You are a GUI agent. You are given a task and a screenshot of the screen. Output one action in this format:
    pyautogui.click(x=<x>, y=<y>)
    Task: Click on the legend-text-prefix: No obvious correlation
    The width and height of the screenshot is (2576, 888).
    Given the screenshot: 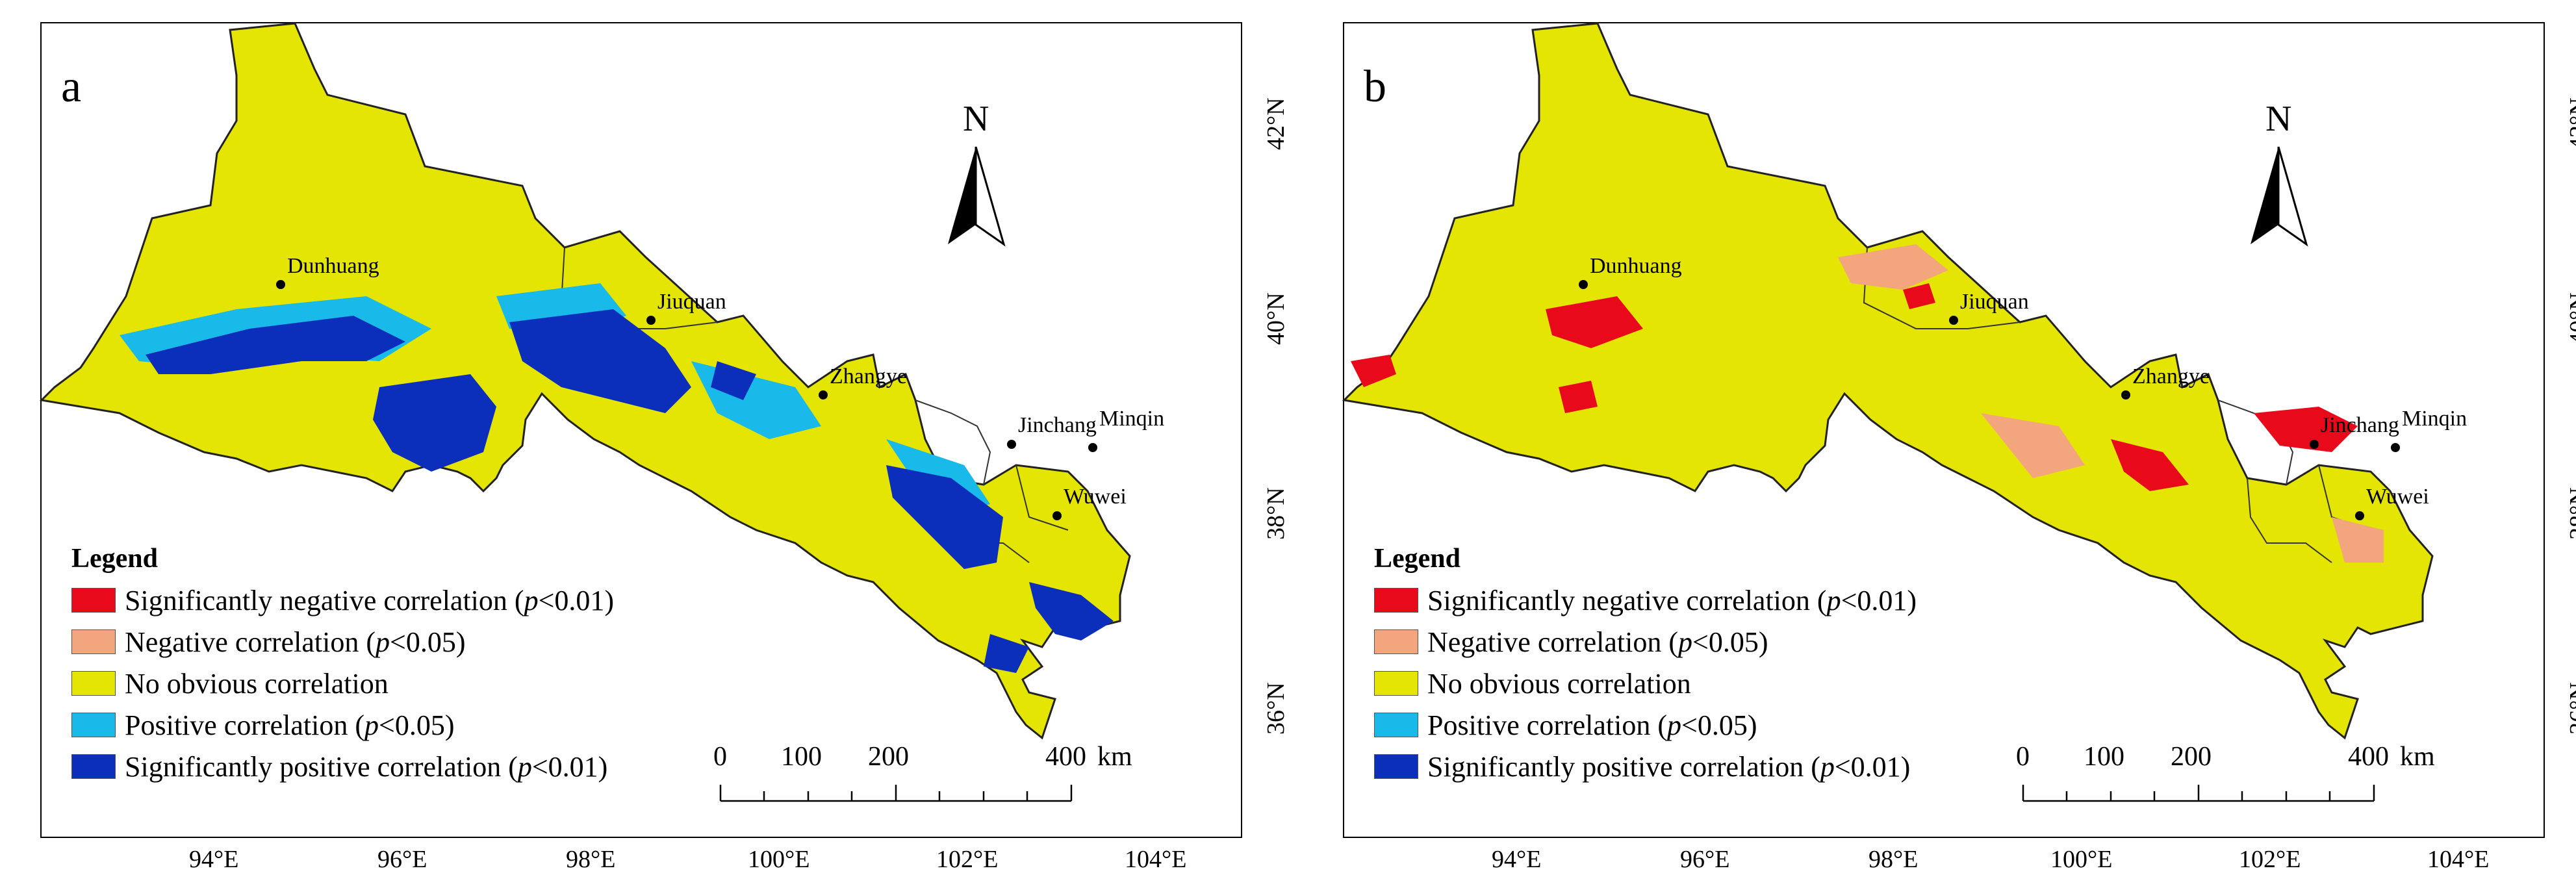 What is the action you would take?
    pyautogui.click(x=1559, y=683)
    